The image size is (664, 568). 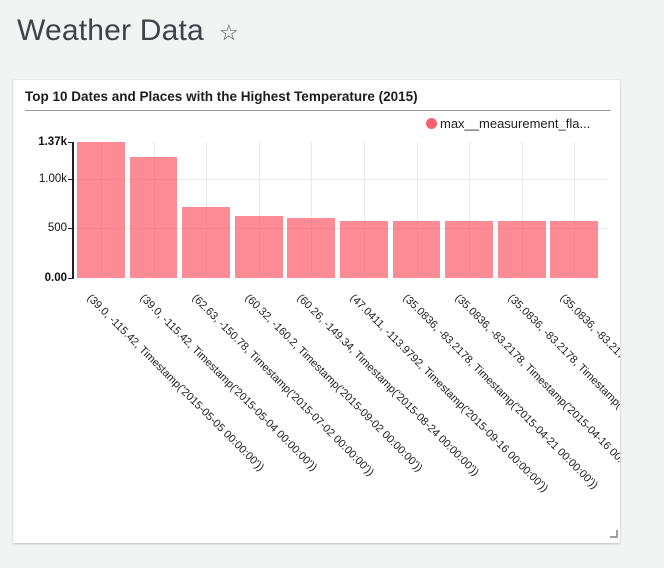 What do you see at coordinates (73, 210) in the screenshot?
I see `y-axis-line` at bounding box center [73, 210].